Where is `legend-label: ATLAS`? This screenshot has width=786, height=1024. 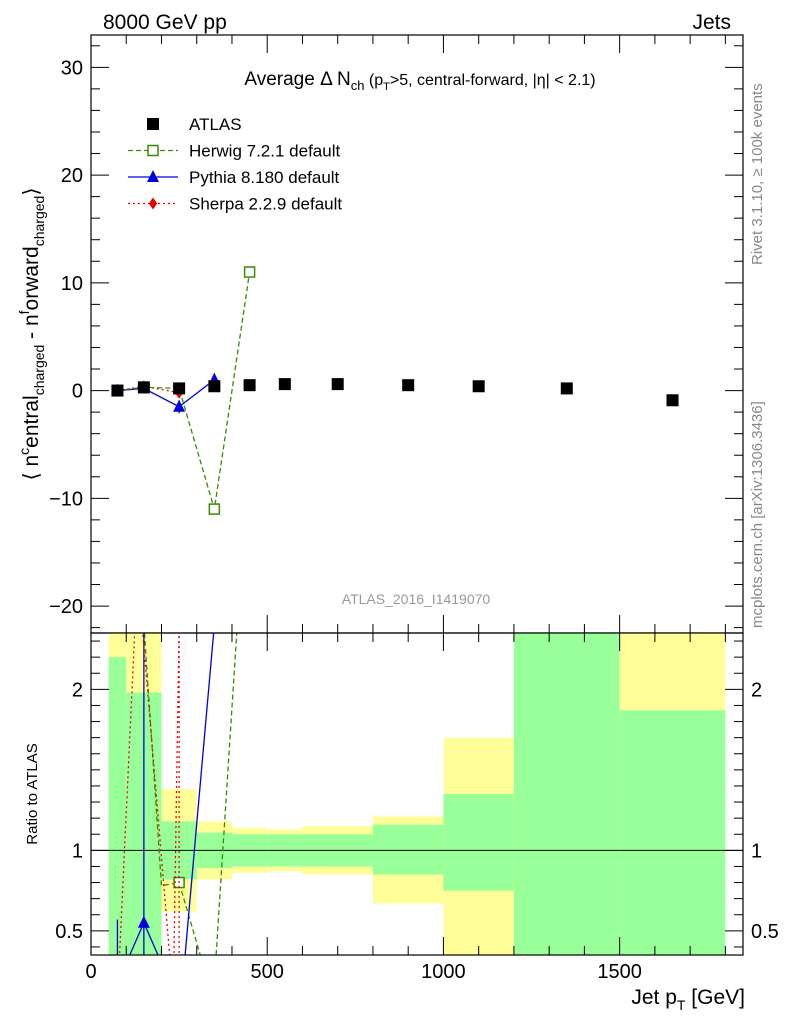 legend-label: ATLAS is located at coordinates (215, 124).